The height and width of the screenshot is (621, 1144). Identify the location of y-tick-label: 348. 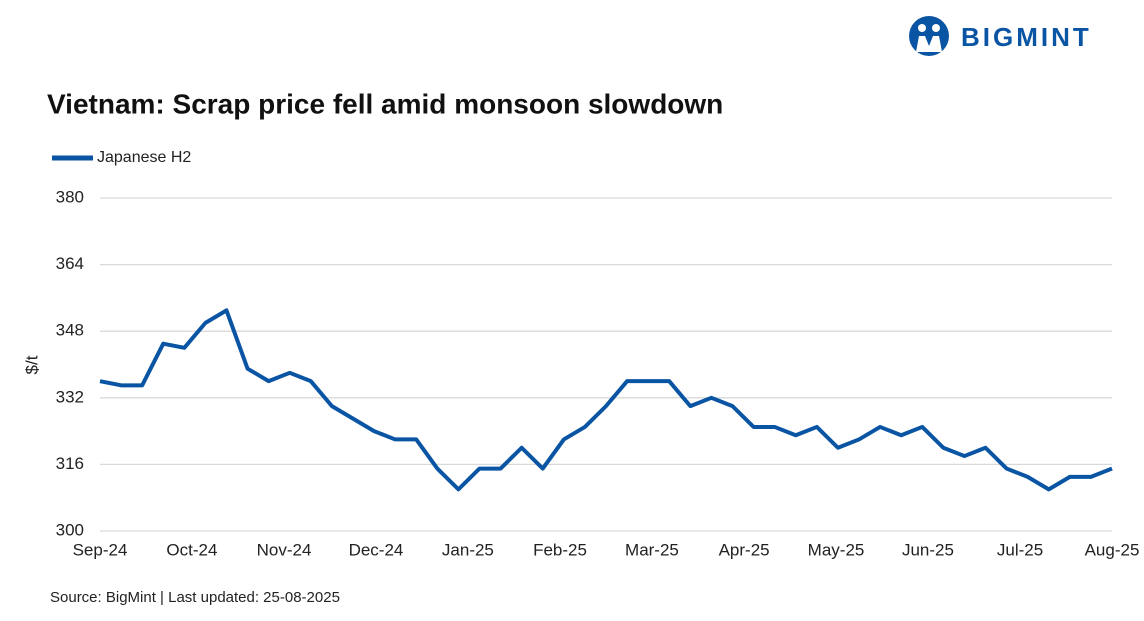
(70, 330).